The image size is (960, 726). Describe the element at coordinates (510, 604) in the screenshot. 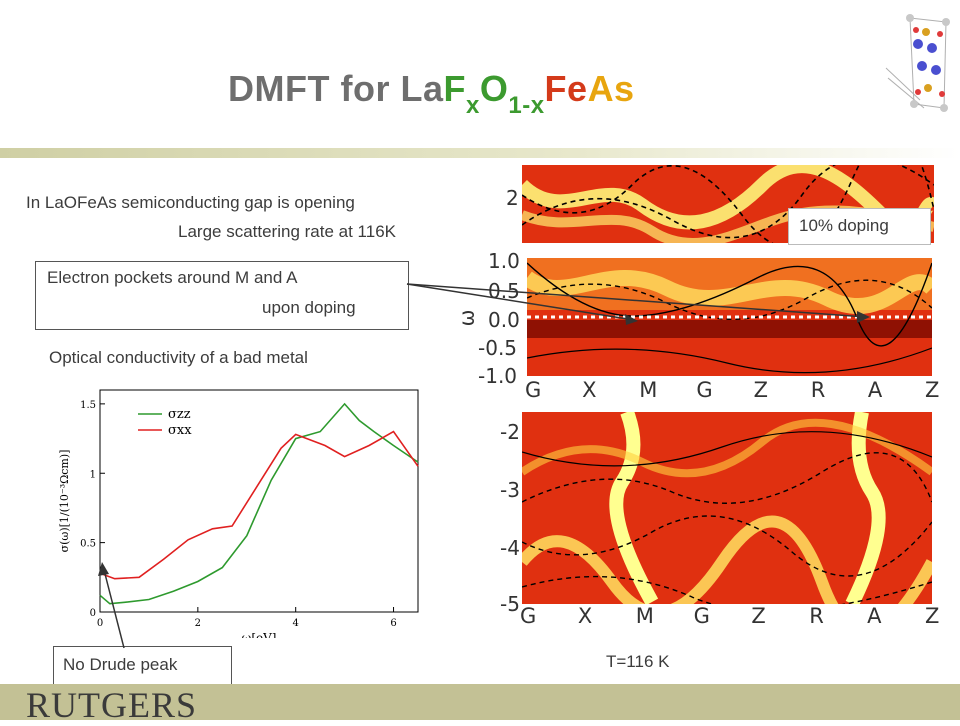

I see `band-tick-neg5: -5` at that location.